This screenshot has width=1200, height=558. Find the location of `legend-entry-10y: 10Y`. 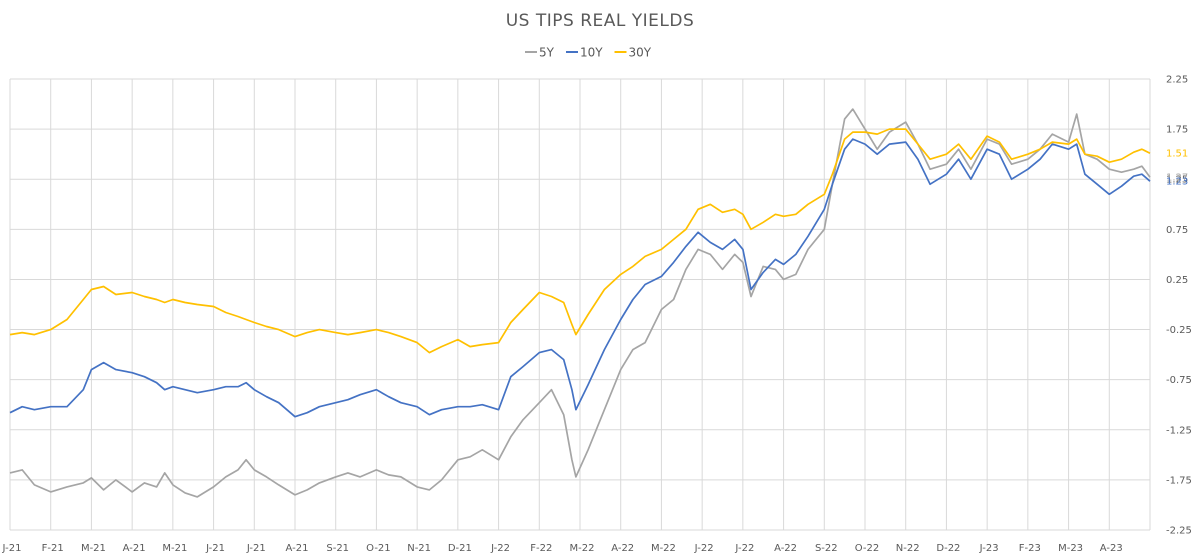

legend-entry-10y: 10Y is located at coordinates (591, 53).